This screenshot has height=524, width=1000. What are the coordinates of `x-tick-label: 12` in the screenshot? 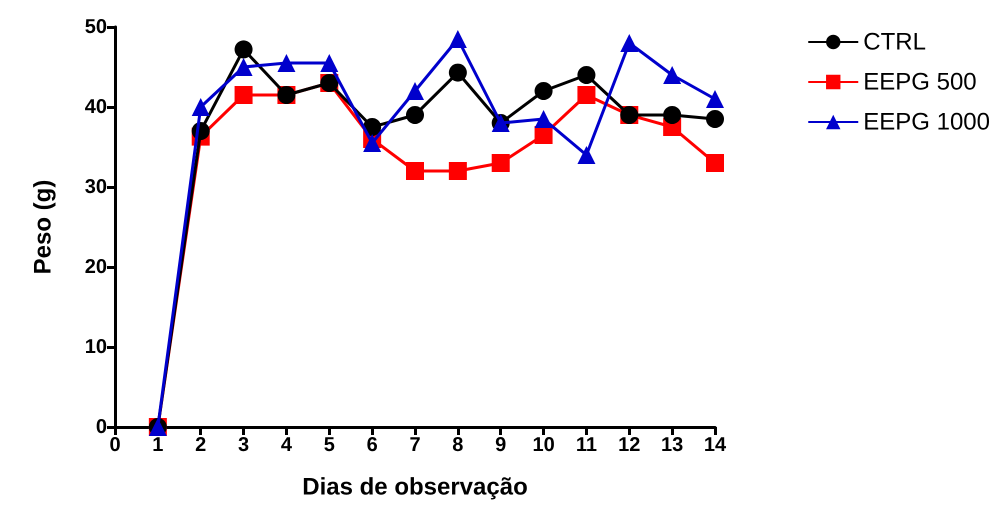 It's located at (629, 445).